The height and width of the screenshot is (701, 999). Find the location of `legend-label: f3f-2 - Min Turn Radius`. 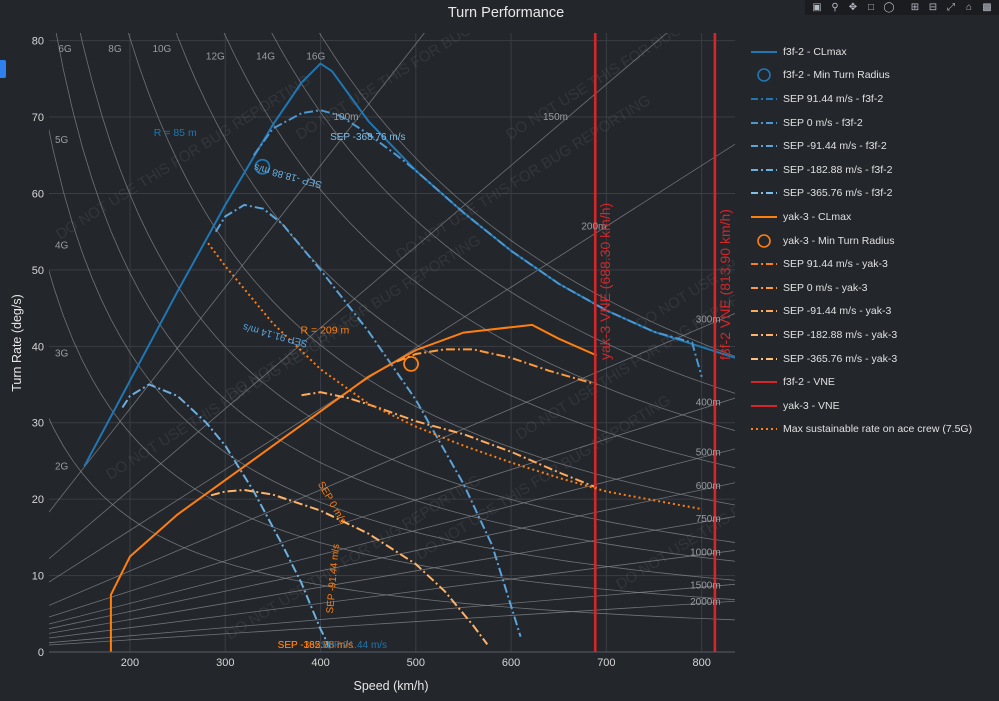

legend-label: f3f-2 - Min Turn Radius is located at coordinates (836, 75).